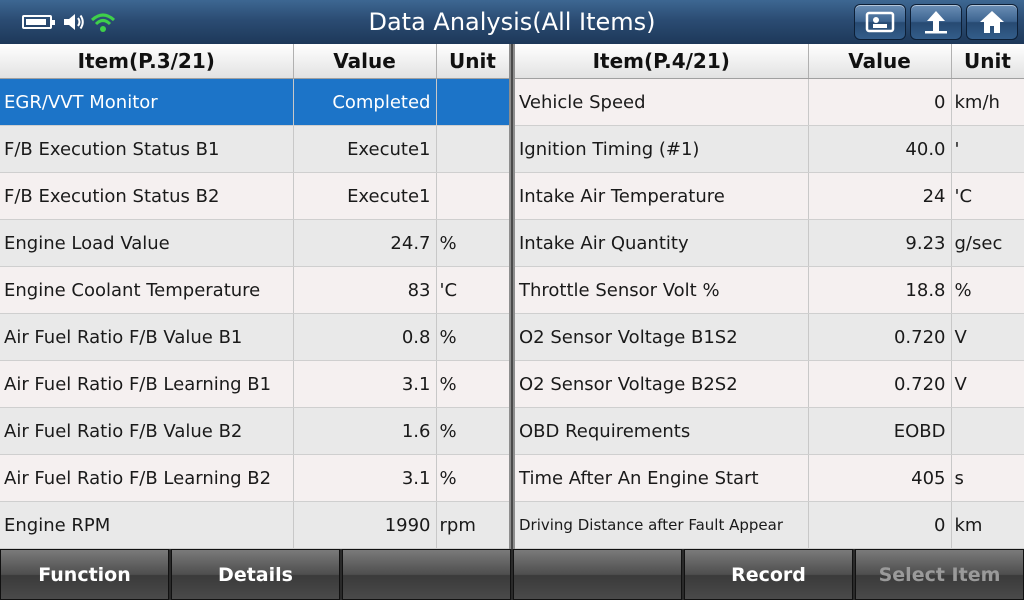 The height and width of the screenshot is (600, 1024). What do you see at coordinates (512, 574) in the screenshot?
I see `bottom-toolbar: Function Details Record Select Item` at bounding box center [512, 574].